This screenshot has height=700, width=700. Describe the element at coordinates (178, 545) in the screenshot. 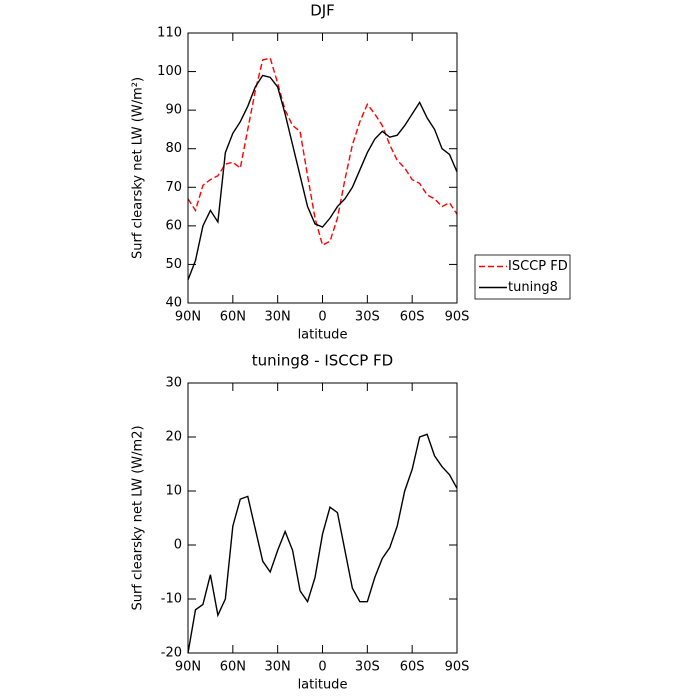

I see `y-tick-label: 0` at that location.